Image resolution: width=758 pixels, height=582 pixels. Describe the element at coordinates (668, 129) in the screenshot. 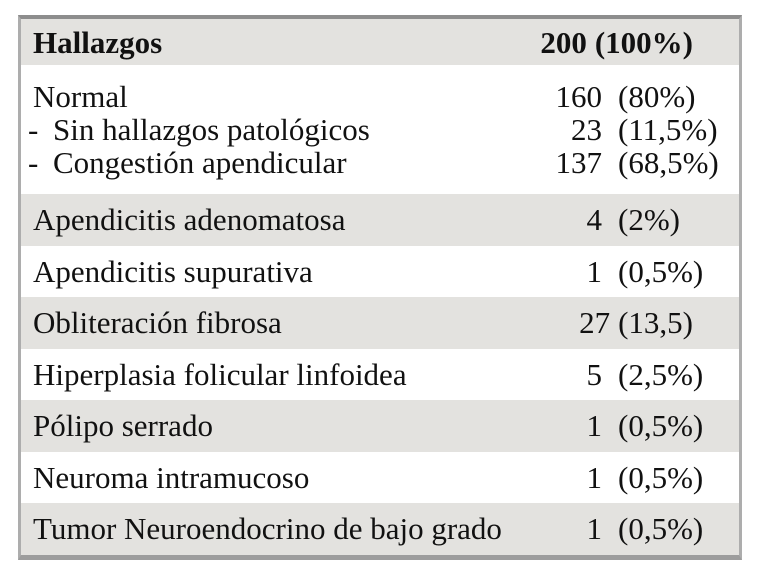

I see `row-percent: (11,5%)` at that location.